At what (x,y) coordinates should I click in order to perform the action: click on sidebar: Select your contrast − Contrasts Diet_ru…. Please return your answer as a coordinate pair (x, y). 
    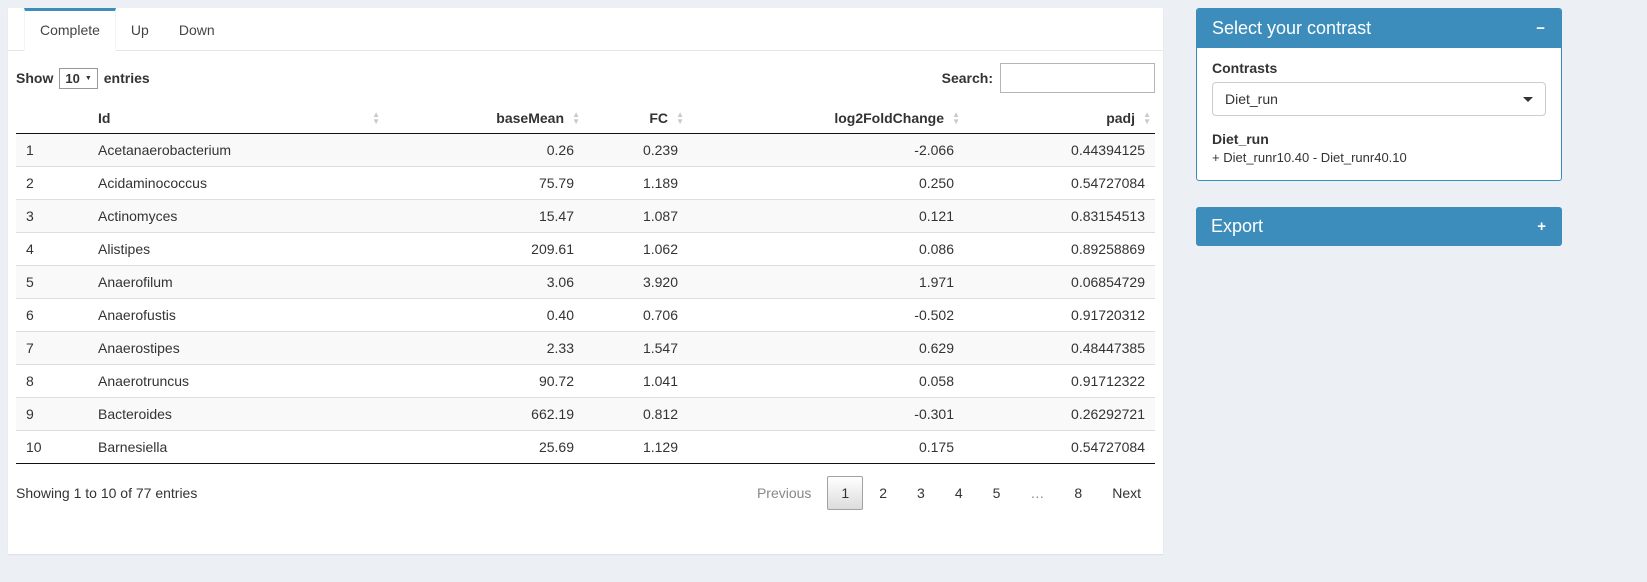
    Looking at the image, I should click on (1379, 140).